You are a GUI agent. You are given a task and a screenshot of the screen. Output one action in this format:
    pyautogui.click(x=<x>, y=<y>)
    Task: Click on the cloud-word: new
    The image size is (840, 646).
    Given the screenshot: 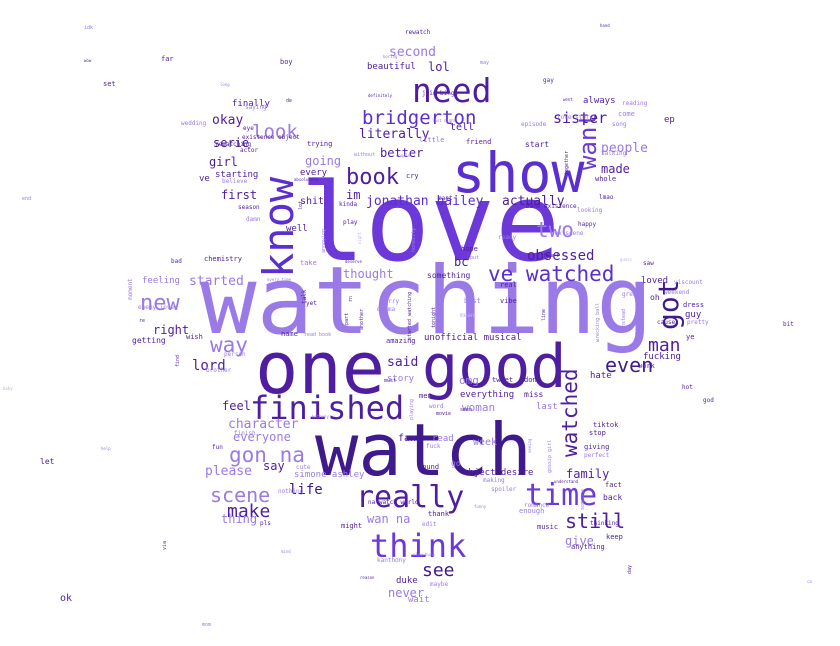 What is the action you would take?
    pyautogui.click(x=160, y=303)
    